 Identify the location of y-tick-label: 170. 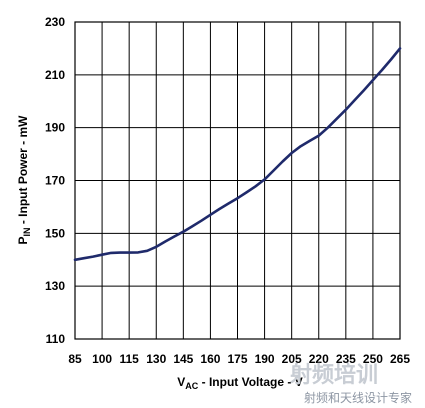
(55, 181).